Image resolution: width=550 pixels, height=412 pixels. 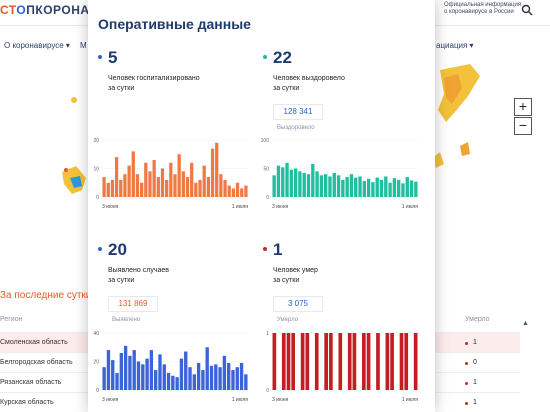 What do you see at coordinates (309, 78) in the screenshot?
I see `stat-label-line: Человек выздоровело` at bounding box center [309, 78].